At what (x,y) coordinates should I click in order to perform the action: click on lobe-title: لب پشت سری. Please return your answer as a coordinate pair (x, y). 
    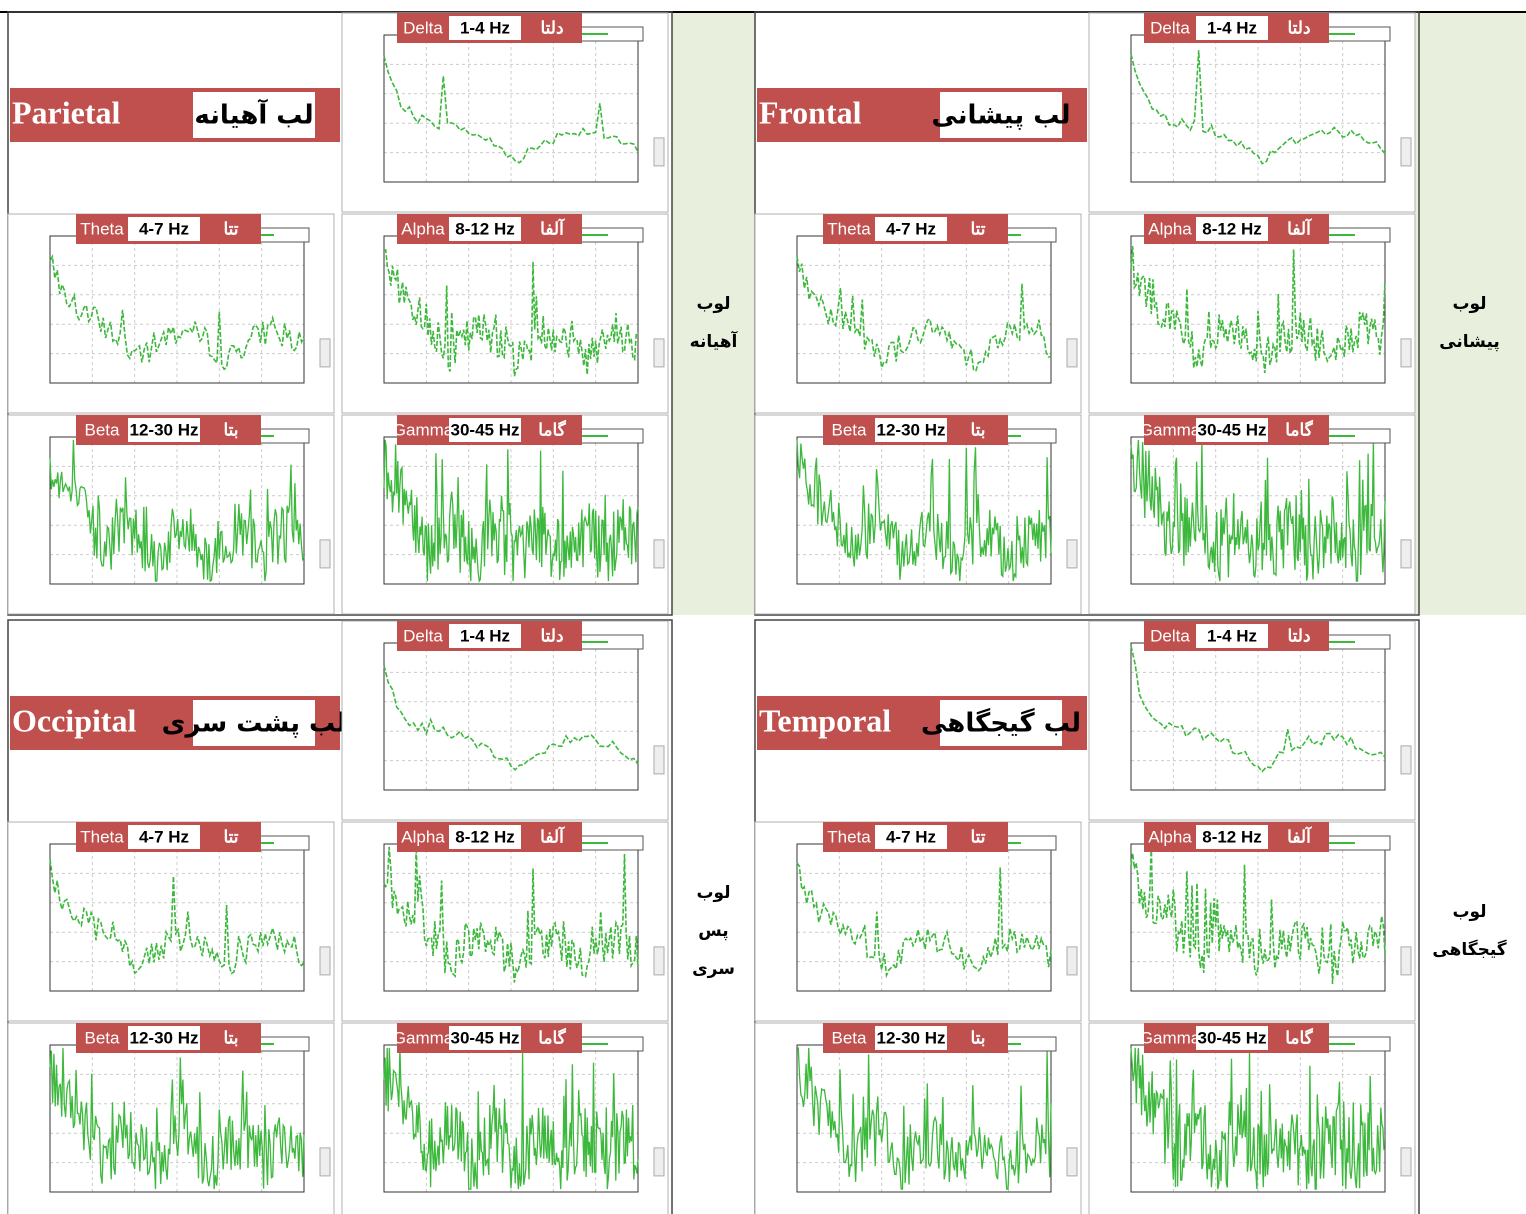
    Looking at the image, I should click on (254, 724).